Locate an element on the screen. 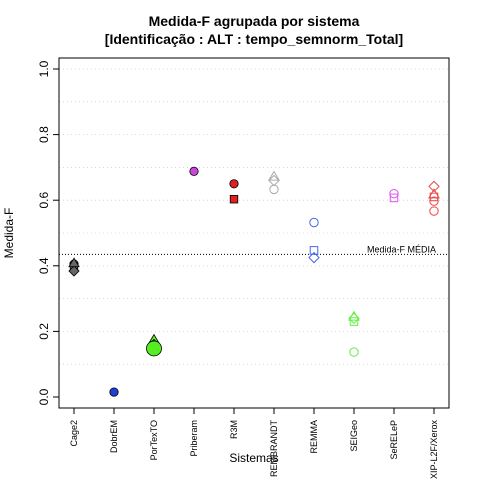 This screenshot has width=480, height=480. x-axis-title: Sistemas is located at coordinates (253, 458).